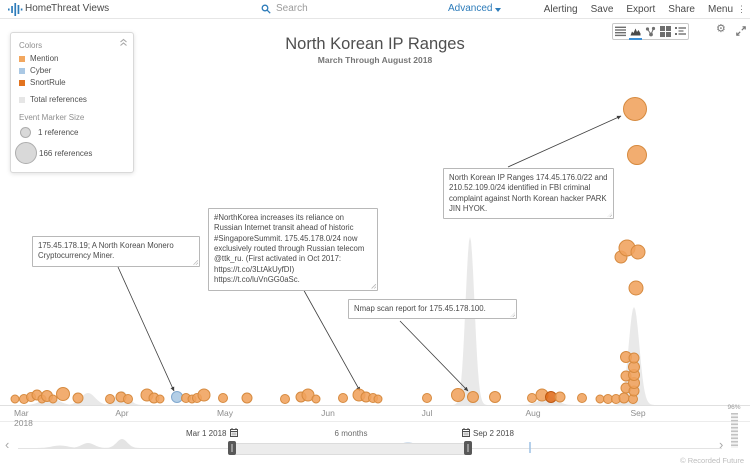  I want to click on view-mode-toolbar, so click(650, 31).